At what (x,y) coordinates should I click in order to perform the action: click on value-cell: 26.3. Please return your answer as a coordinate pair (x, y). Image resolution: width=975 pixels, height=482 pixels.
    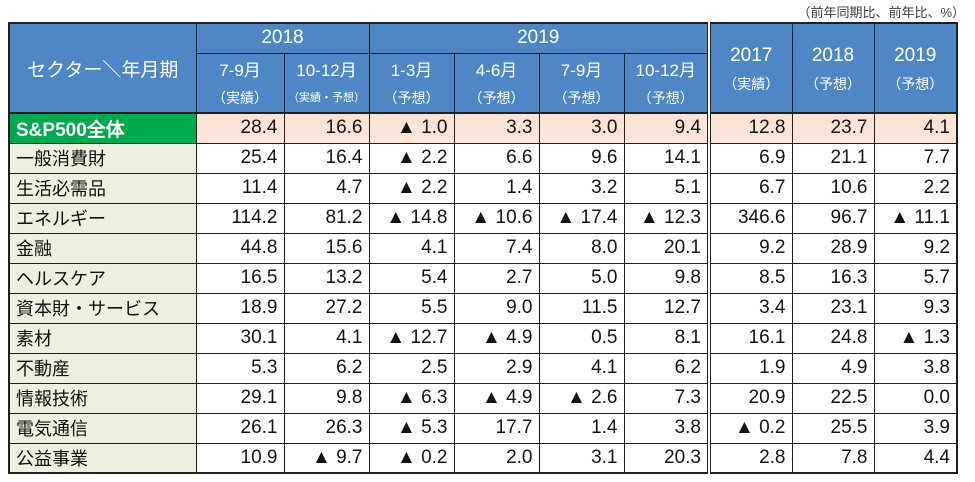
    Looking at the image, I should click on (326, 428).